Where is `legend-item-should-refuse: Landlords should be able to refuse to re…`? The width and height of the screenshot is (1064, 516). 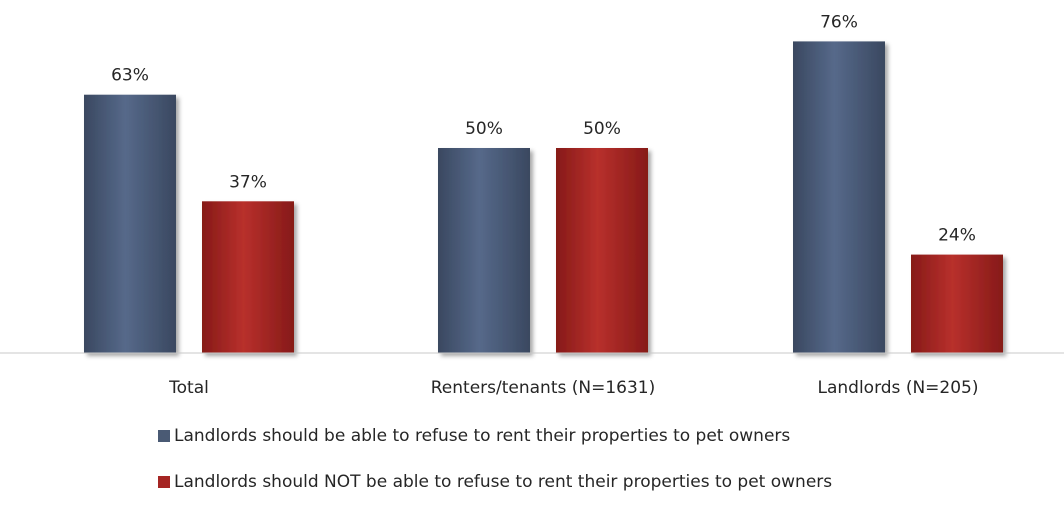 legend-item-should-refuse: Landlords should be able to refuse to re… is located at coordinates (495, 436).